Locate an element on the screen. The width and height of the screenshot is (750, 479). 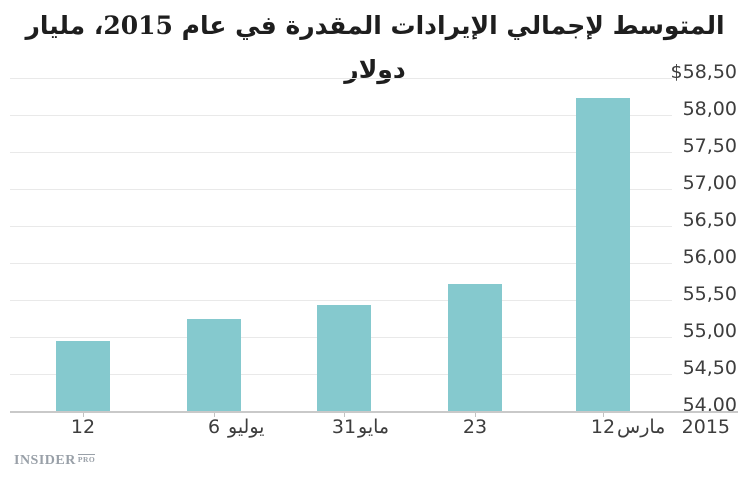
y-axis-tick-label: 58,00 is located at coordinates (709, 109).